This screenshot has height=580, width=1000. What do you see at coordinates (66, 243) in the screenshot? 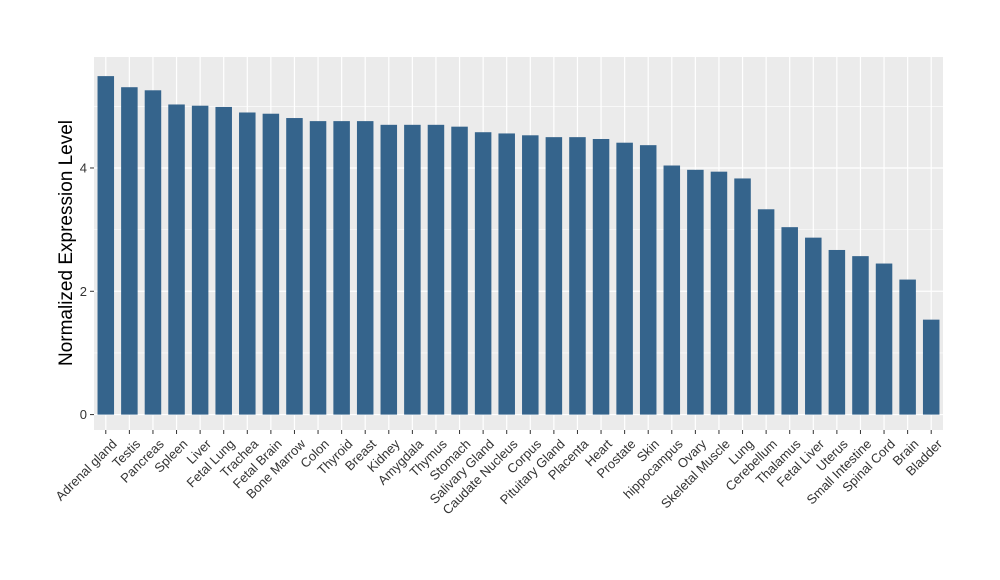
I see `y-axis-title: Normalized Expression Level` at bounding box center [66, 243].